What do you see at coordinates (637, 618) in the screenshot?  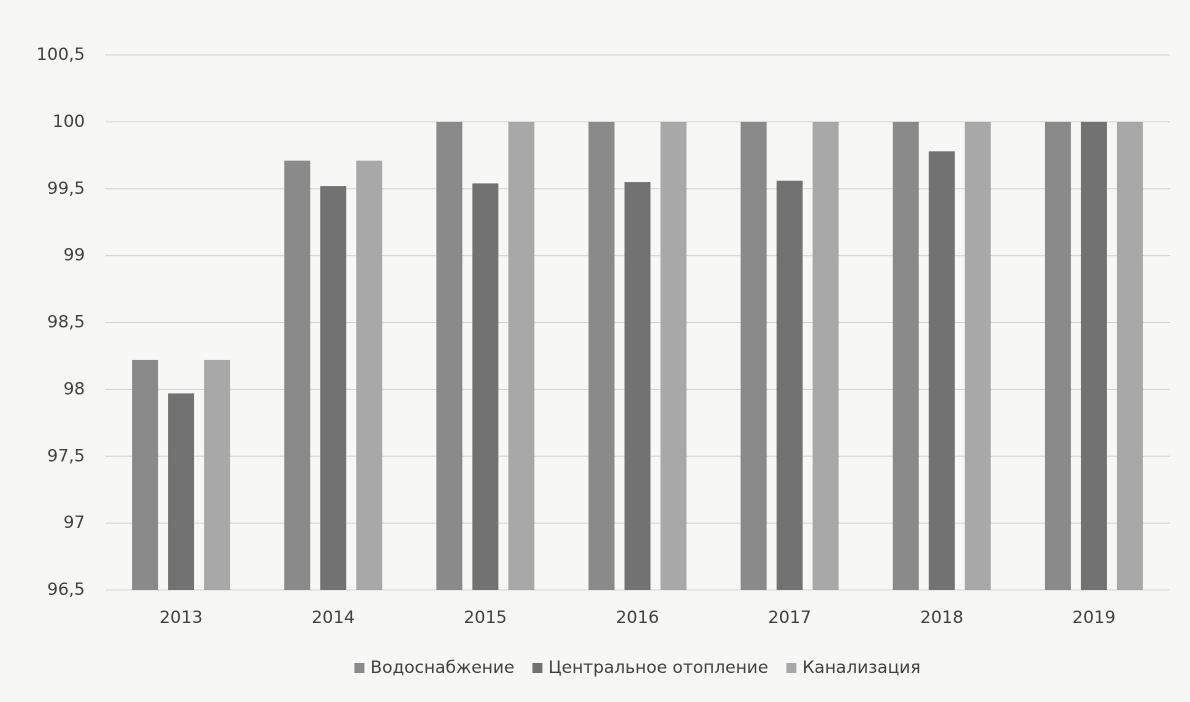 I see `x-tick-label: 2016` at bounding box center [637, 618].